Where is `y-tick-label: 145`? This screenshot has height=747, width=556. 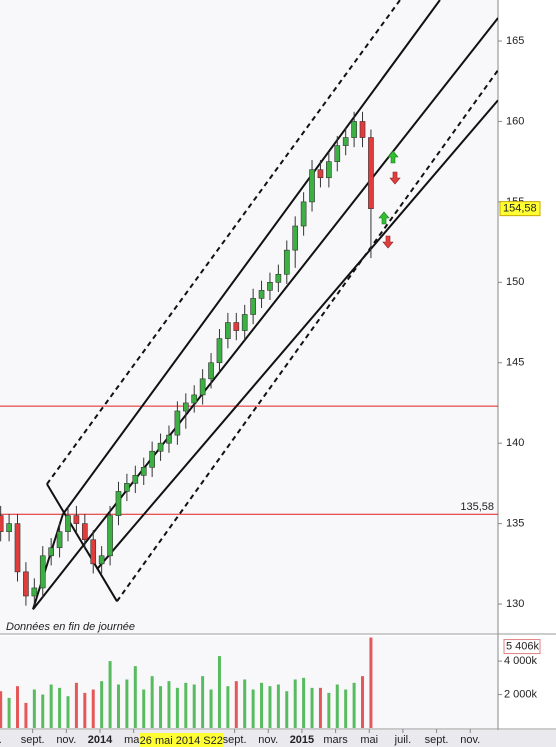 y-tick-label: 145 is located at coordinates (515, 363).